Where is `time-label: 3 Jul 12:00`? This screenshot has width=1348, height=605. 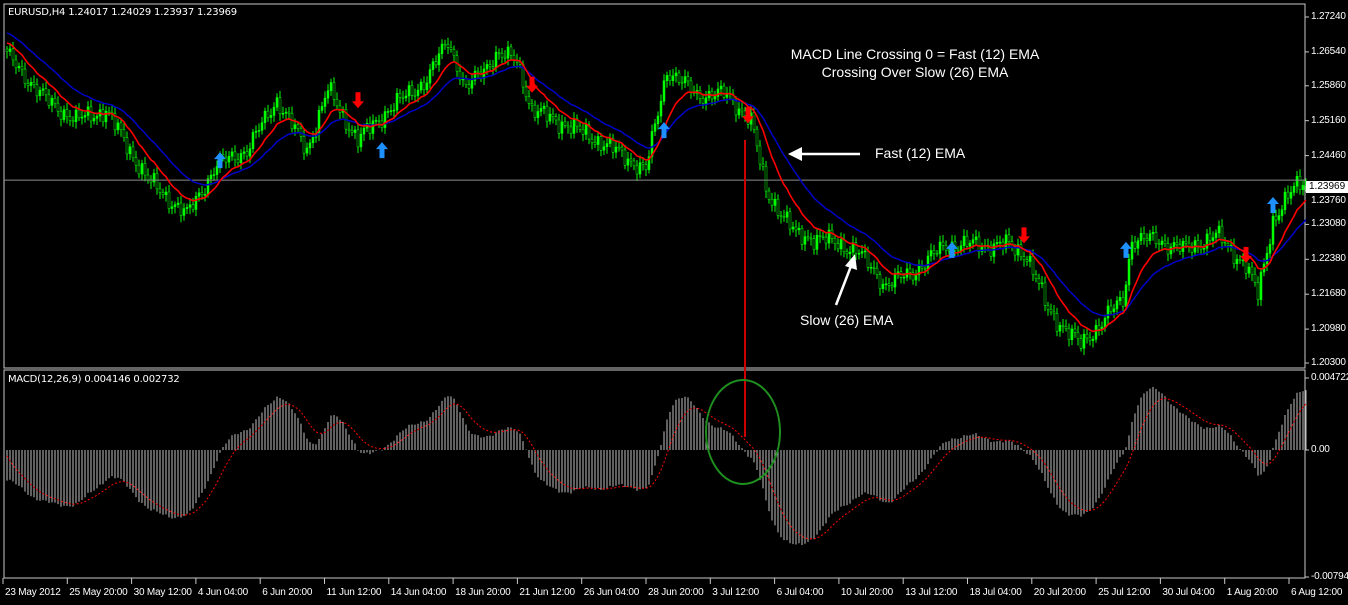
time-label: 3 Jul 12:00 is located at coordinates (736, 592).